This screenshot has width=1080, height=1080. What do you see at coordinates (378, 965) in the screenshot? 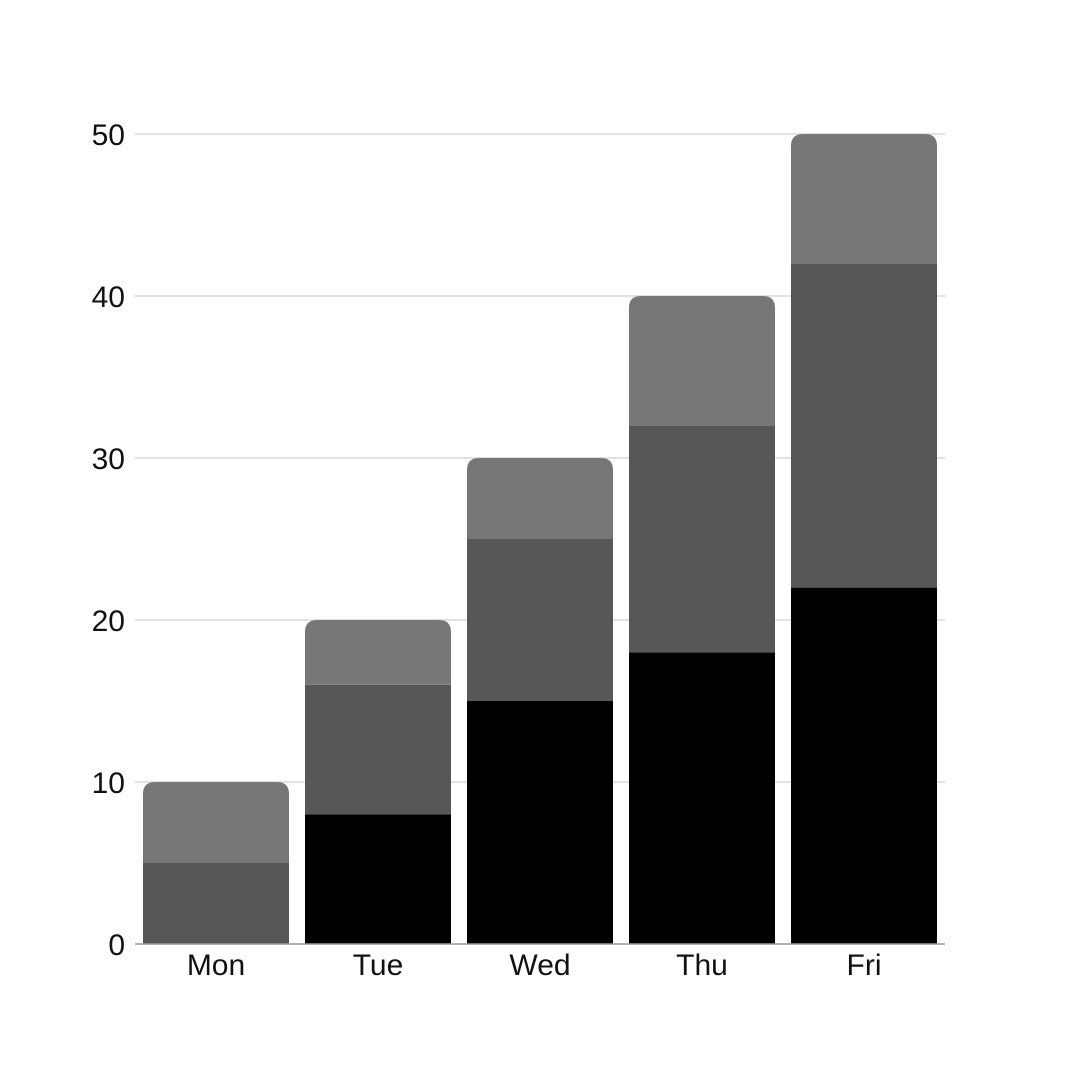
I see `x-tick-label: Tue` at bounding box center [378, 965].